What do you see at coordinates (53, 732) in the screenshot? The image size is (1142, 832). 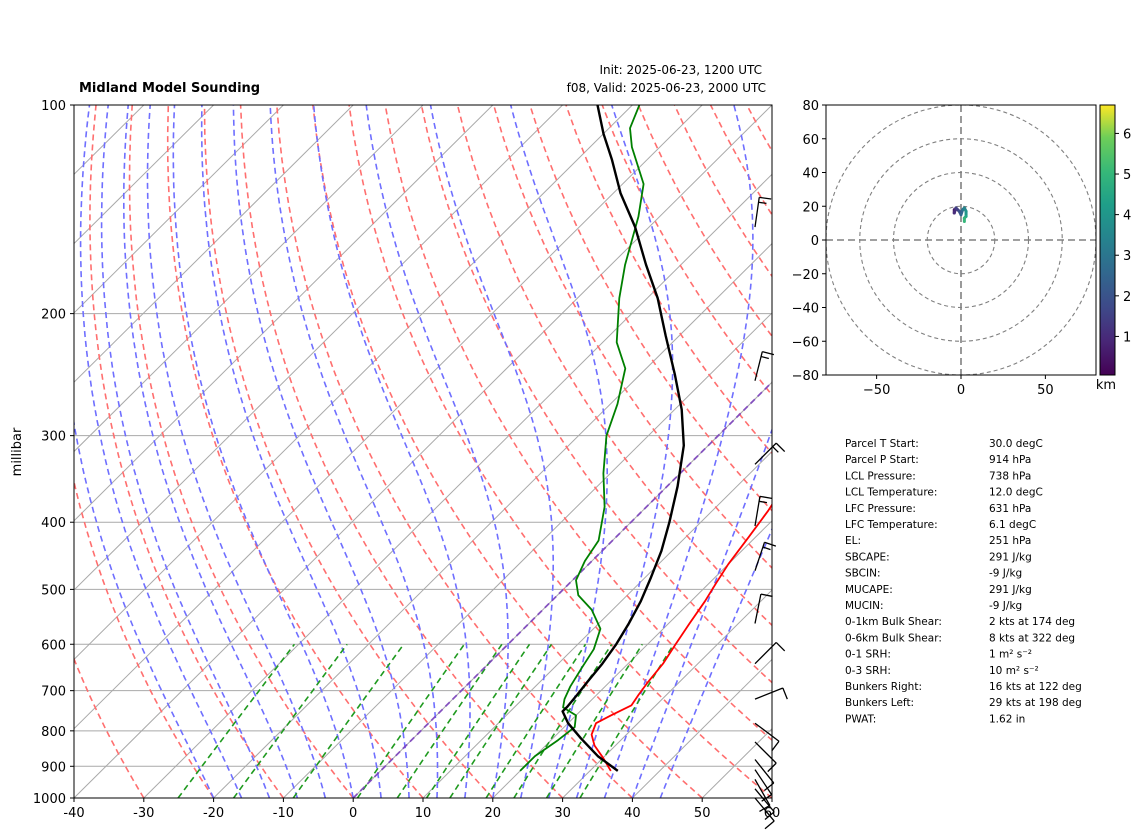 I see `y-tick-label: 800` at bounding box center [53, 732].